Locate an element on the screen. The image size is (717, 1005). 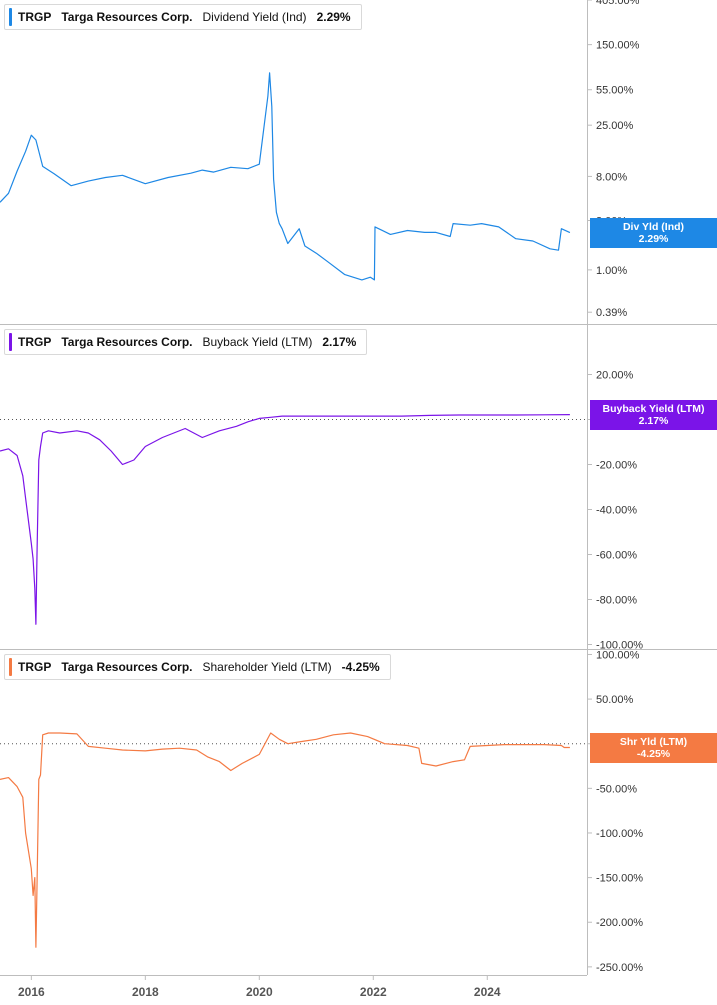
y-tick-label: 405.00% is located at coordinates (618, 3).